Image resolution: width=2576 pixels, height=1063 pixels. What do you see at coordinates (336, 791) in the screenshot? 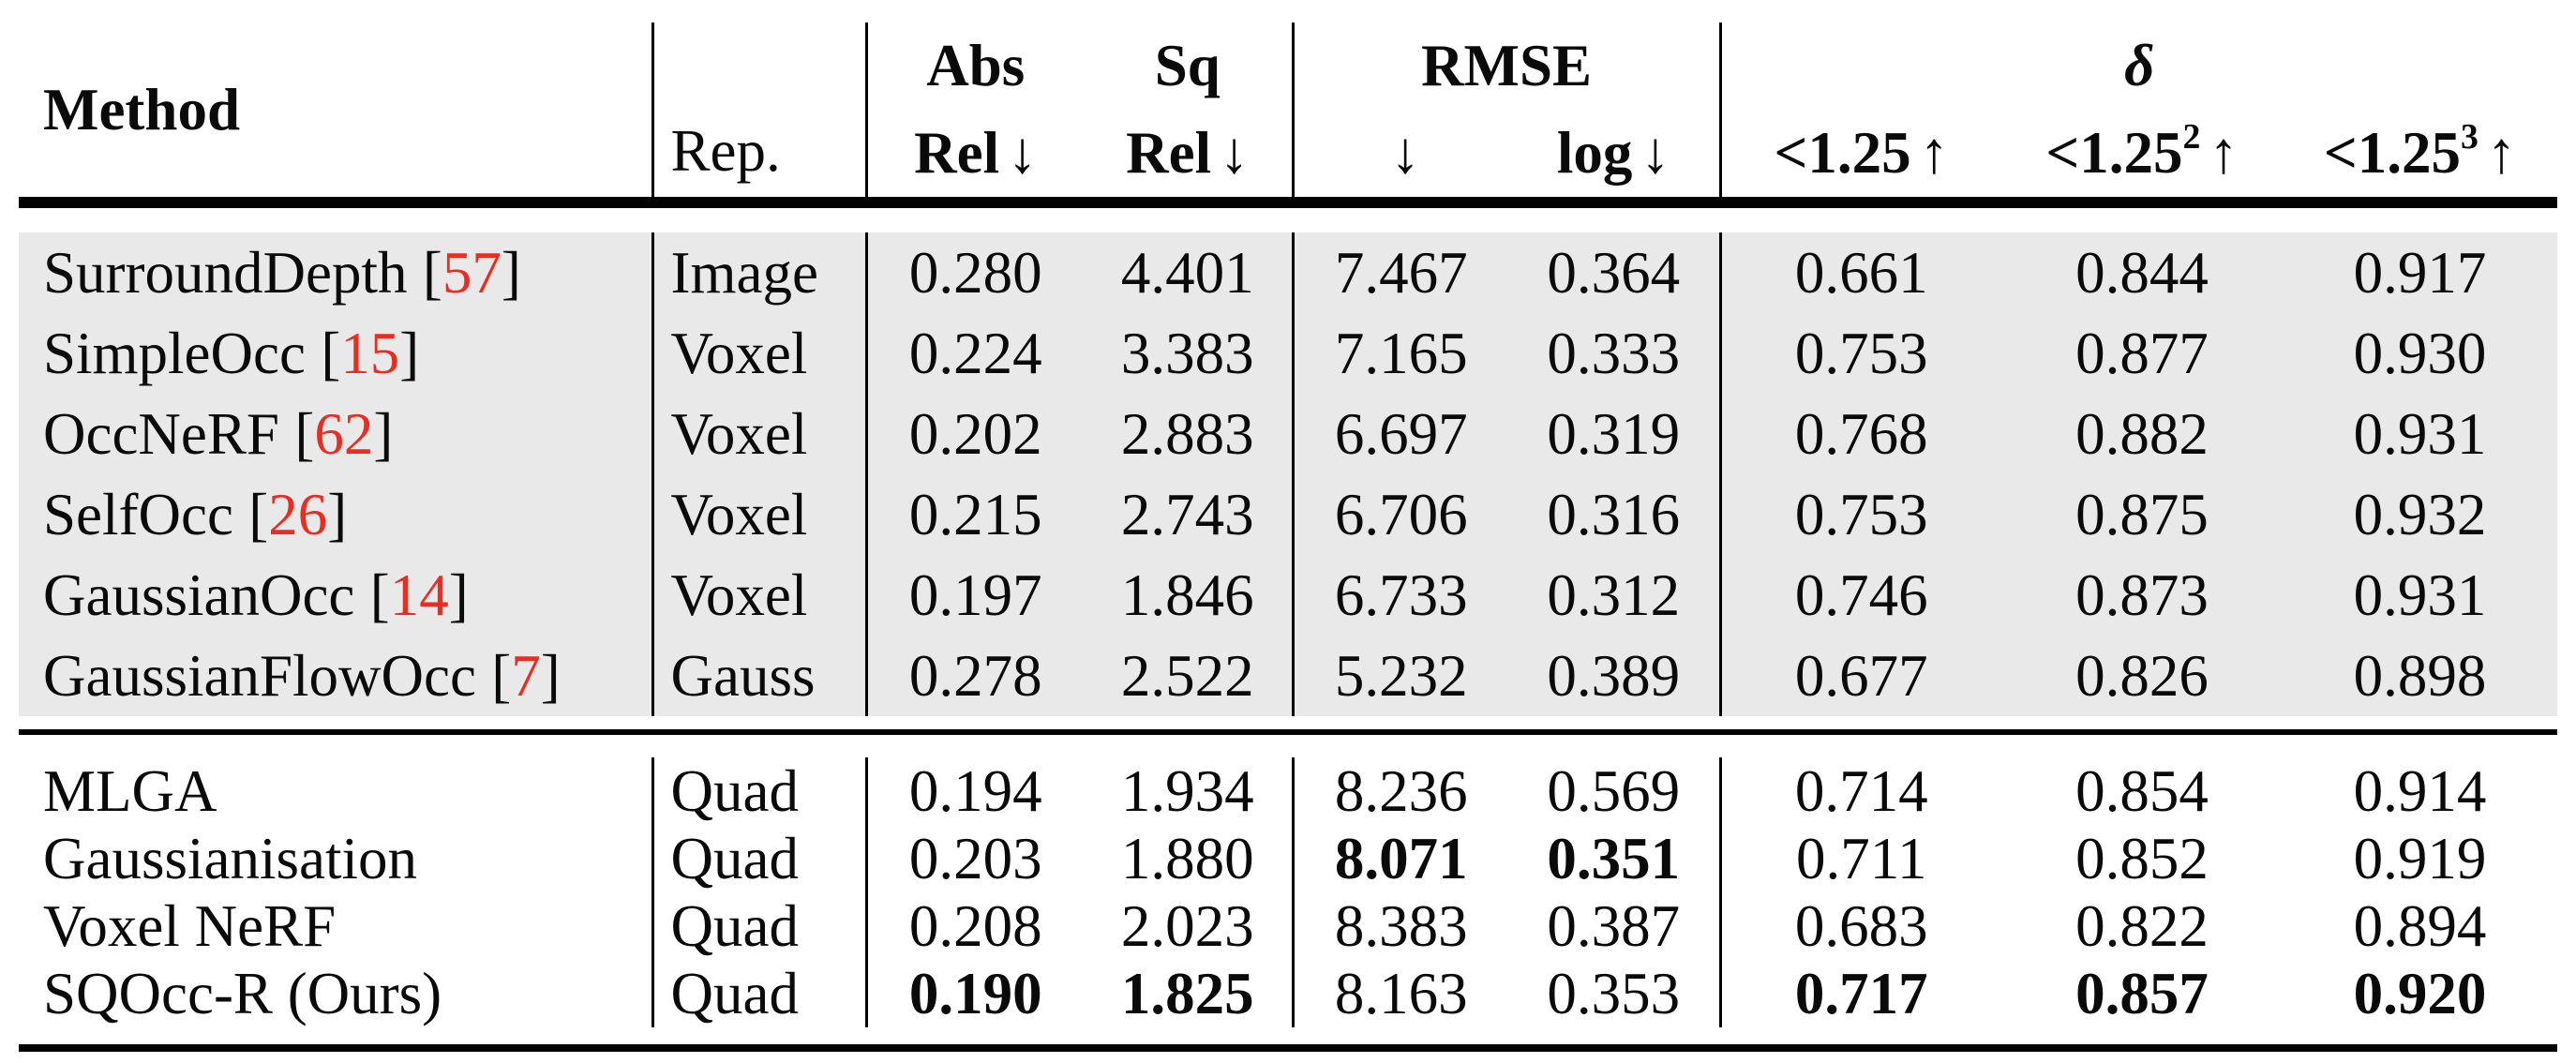
I see `method-cell: MLGA` at bounding box center [336, 791].